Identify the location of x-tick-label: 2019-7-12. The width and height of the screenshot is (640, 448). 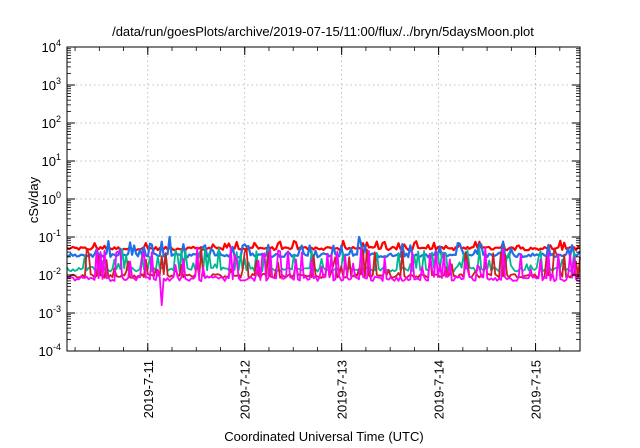
(245, 389).